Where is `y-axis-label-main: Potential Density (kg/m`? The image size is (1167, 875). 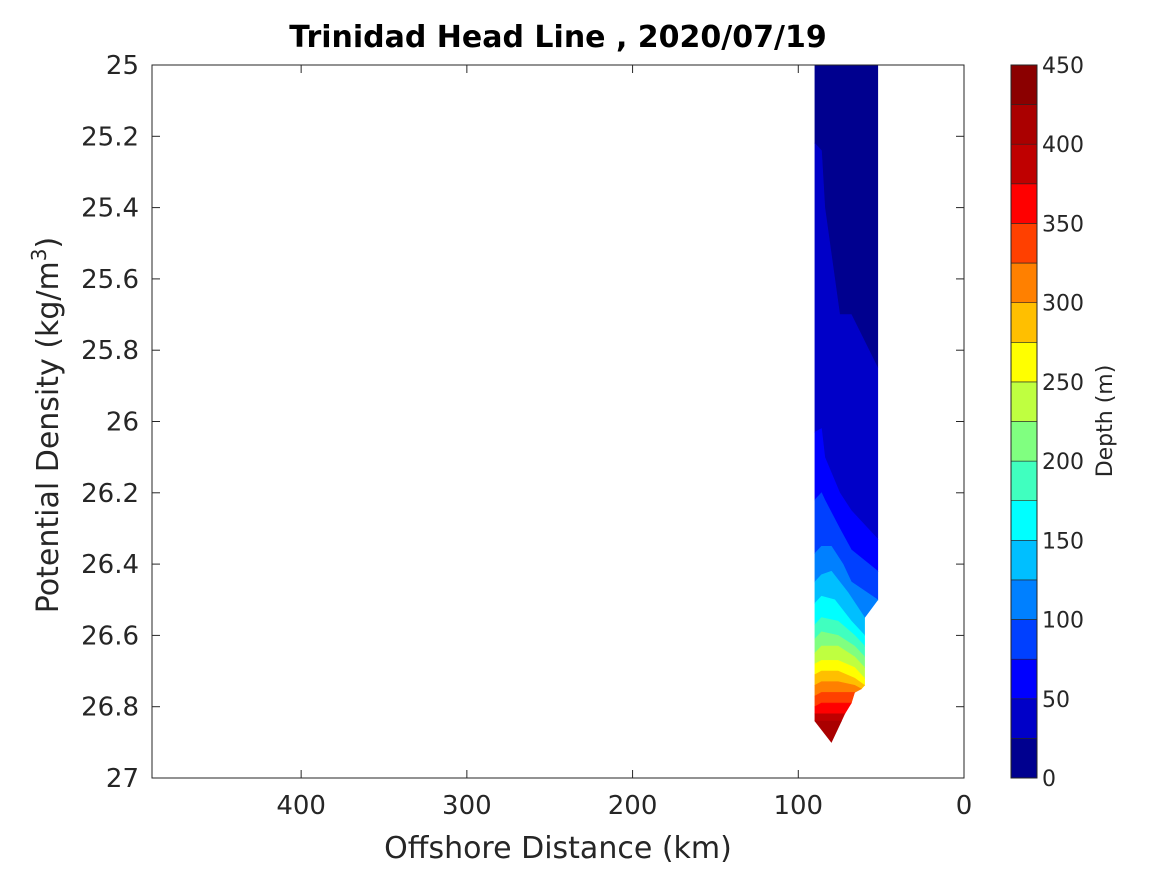
y-axis-label-main: Potential Density (kg/m is located at coordinates (48, 437).